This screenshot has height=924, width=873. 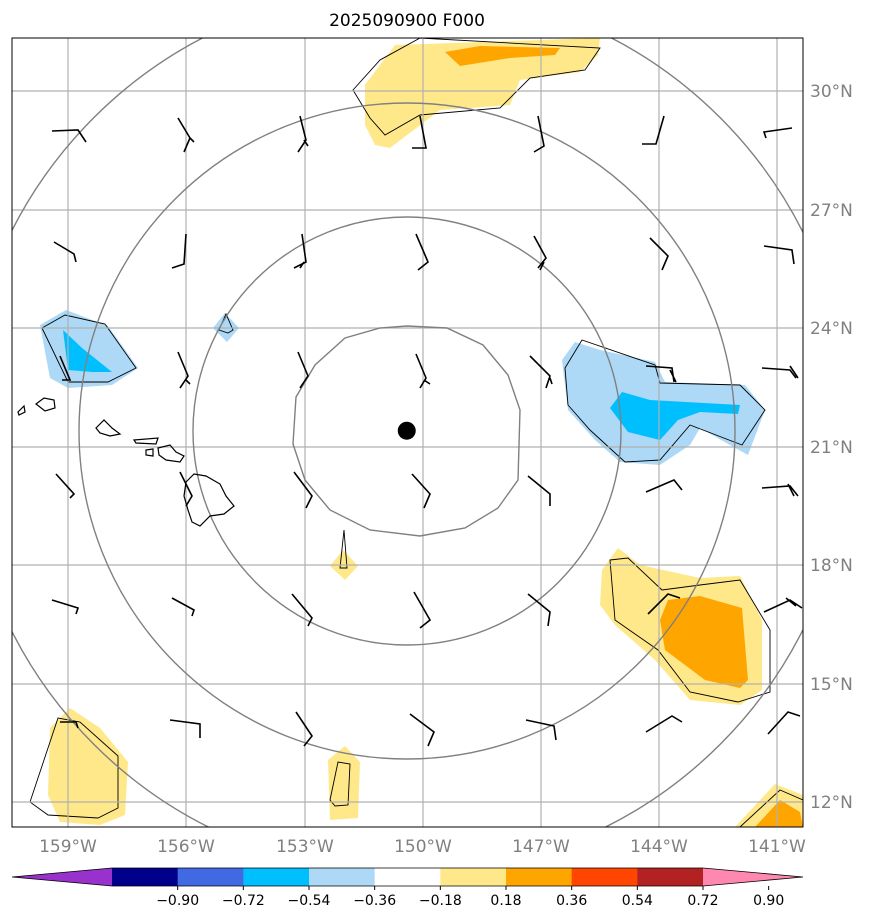 I want to click on map-title: 2025090900 F000, so click(x=407, y=21).